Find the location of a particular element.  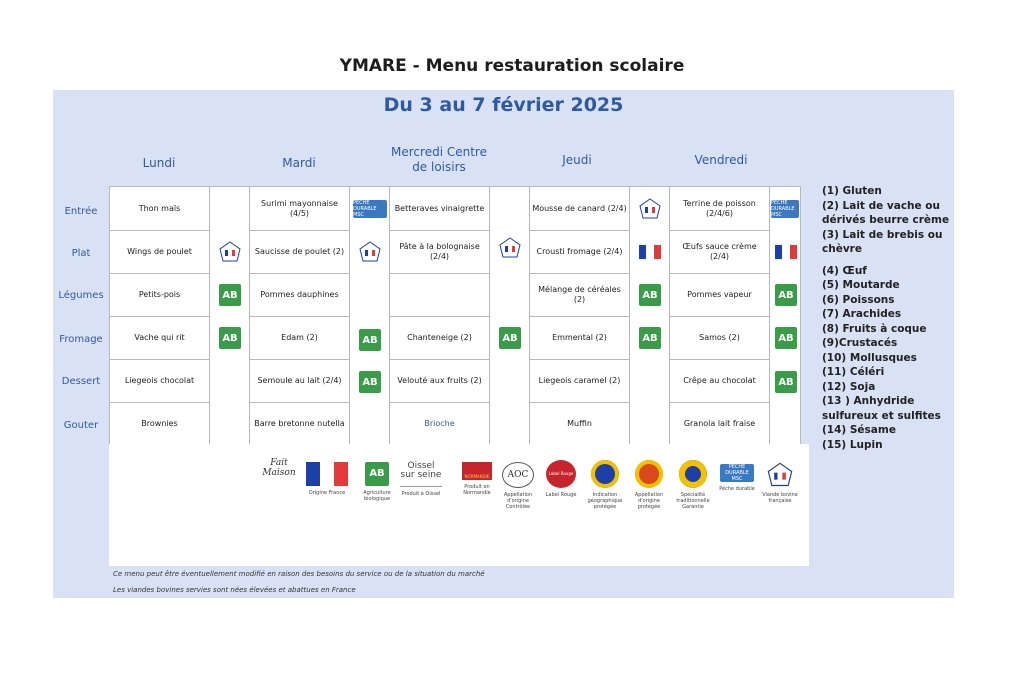

row-header-fromage: Fromage is located at coordinates (81, 339).